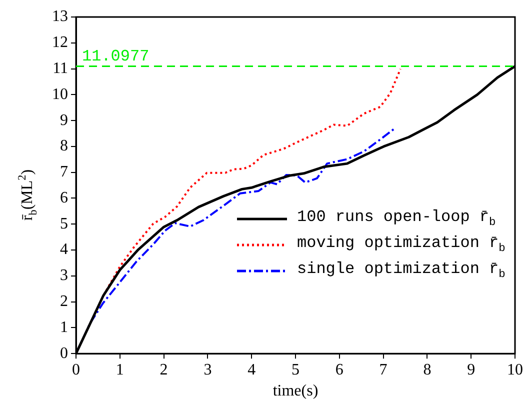 This screenshot has width=528, height=401. I want to click on x-tick-label: 0, so click(76, 369).